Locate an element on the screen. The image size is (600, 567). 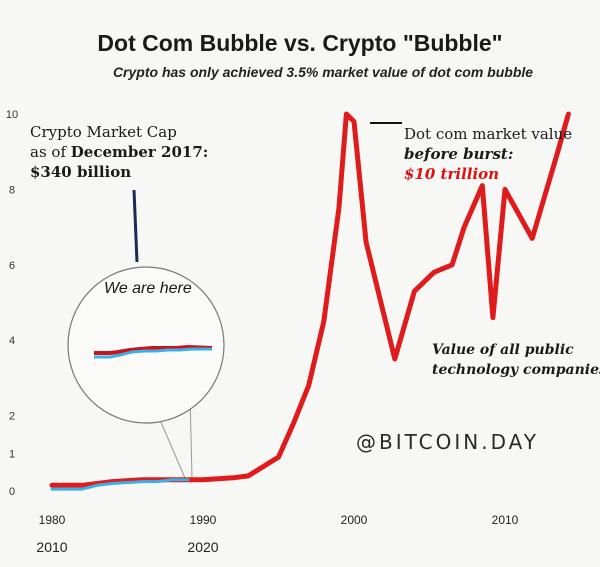
y-tick-label-2: 2 is located at coordinates (12, 417).